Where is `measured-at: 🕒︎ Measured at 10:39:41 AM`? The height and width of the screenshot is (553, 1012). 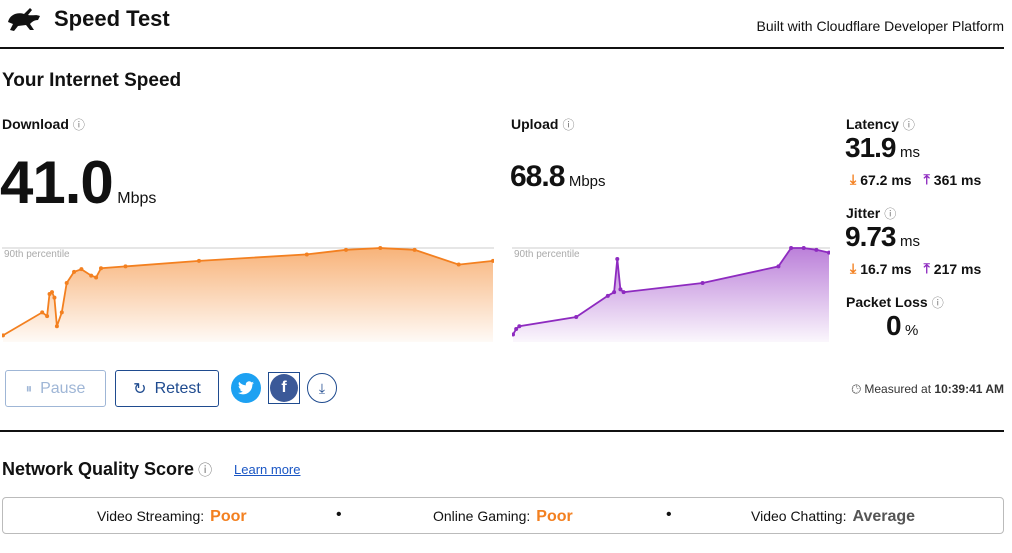 measured-at: 🕒︎ Measured at 10:39:41 AM is located at coordinates (928, 389).